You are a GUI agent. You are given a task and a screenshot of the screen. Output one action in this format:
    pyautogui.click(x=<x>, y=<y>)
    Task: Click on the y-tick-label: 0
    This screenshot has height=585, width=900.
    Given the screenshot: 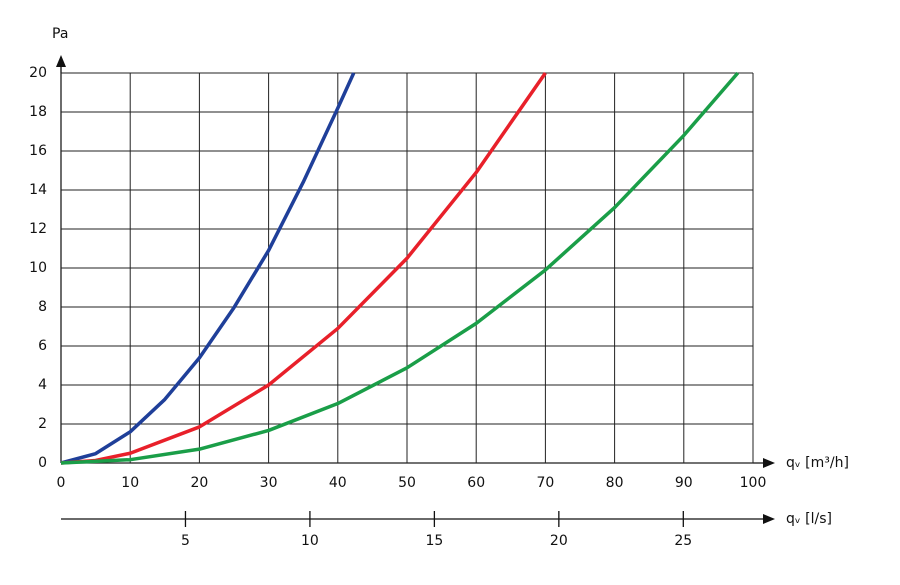 What is the action you would take?
    pyautogui.click(x=42, y=463)
    